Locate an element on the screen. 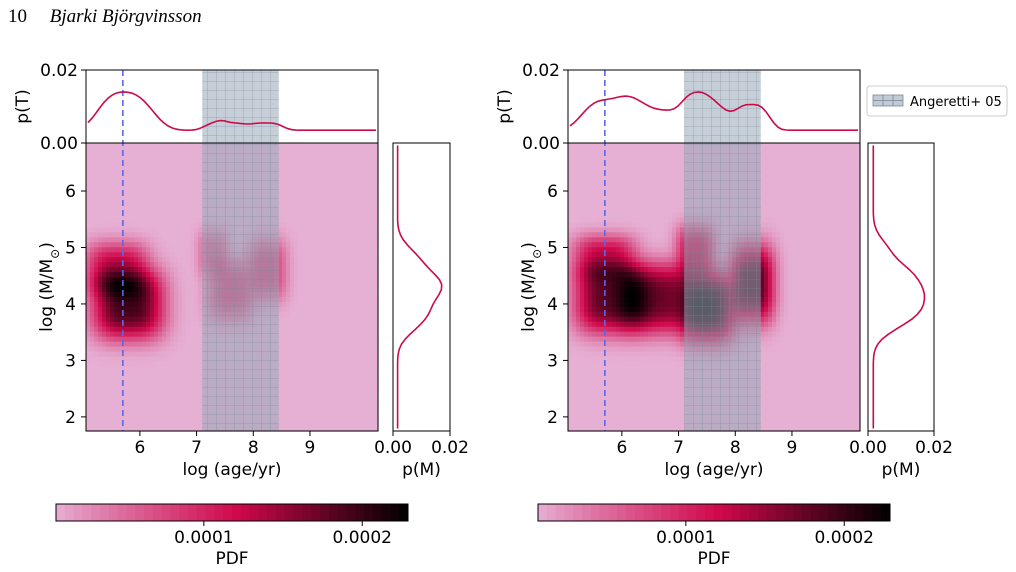  page-header: 10 Bjarki Björgvinsson is located at coordinates (105, 17).